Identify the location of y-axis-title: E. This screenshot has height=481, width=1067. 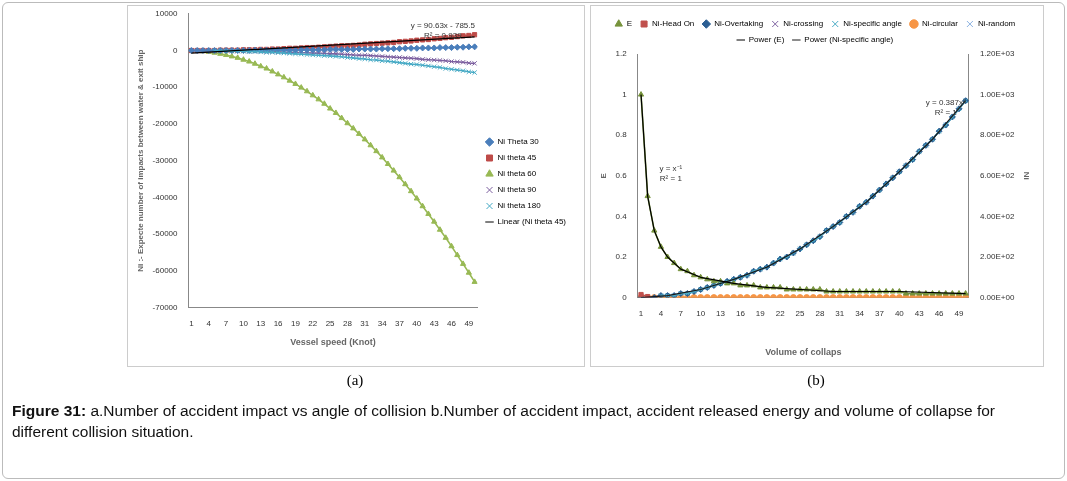
(603, 175).